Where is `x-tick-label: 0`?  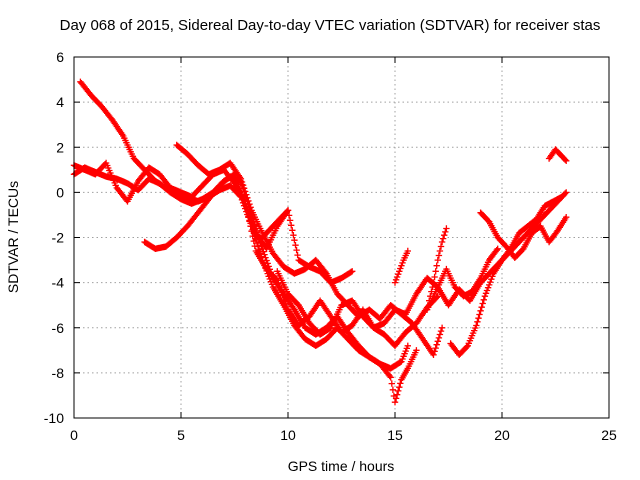 x-tick-label: 0 is located at coordinates (74, 435).